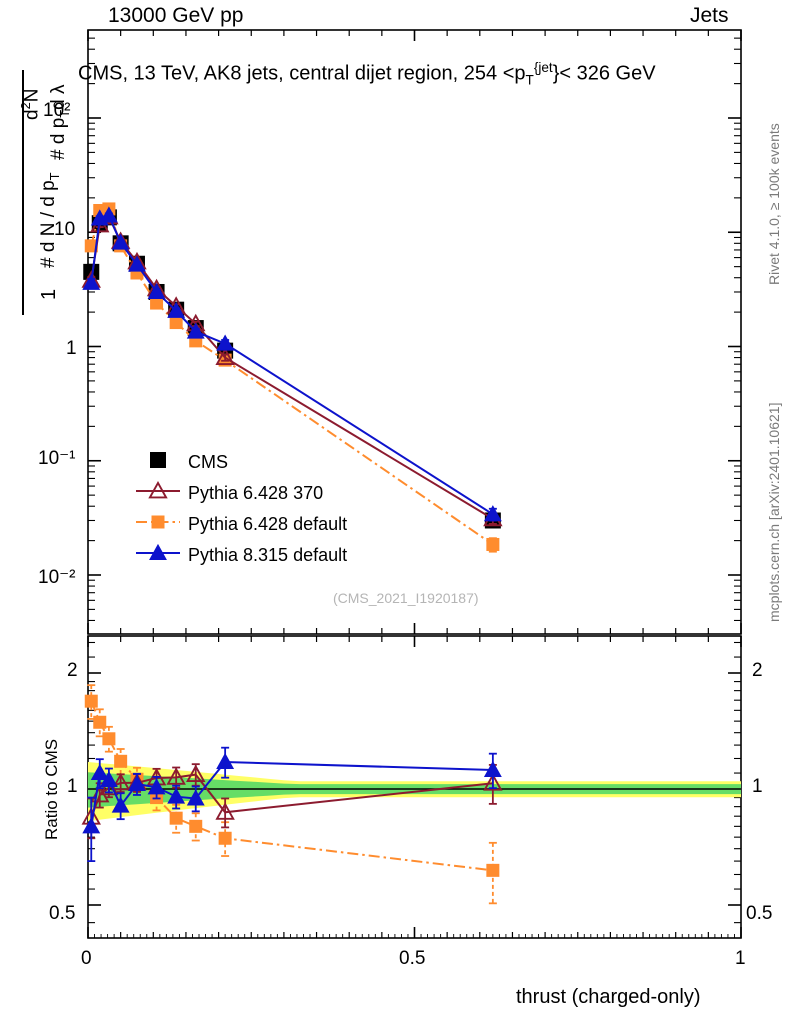  What do you see at coordinates (412, 958) in the screenshot?
I see `xtick-1: 0.5` at bounding box center [412, 958].